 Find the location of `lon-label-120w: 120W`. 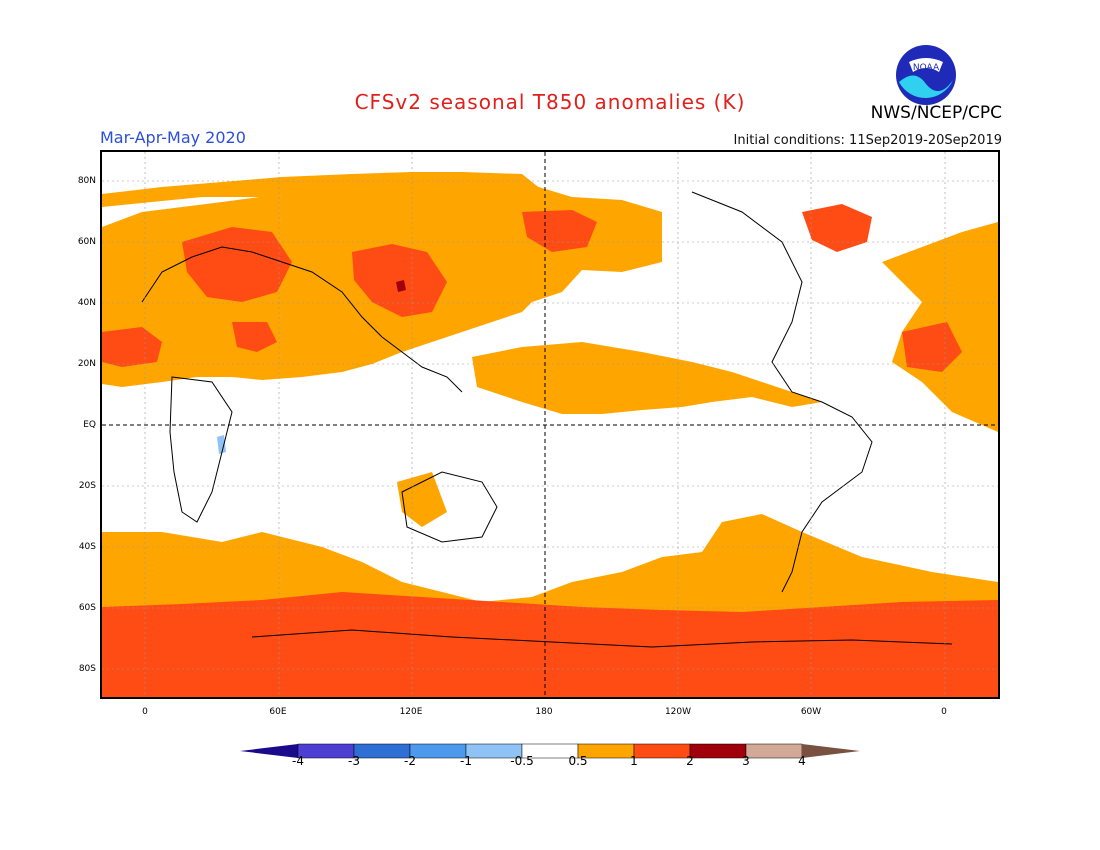

lon-label-120w: 120W is located at coordinates (678, 712).